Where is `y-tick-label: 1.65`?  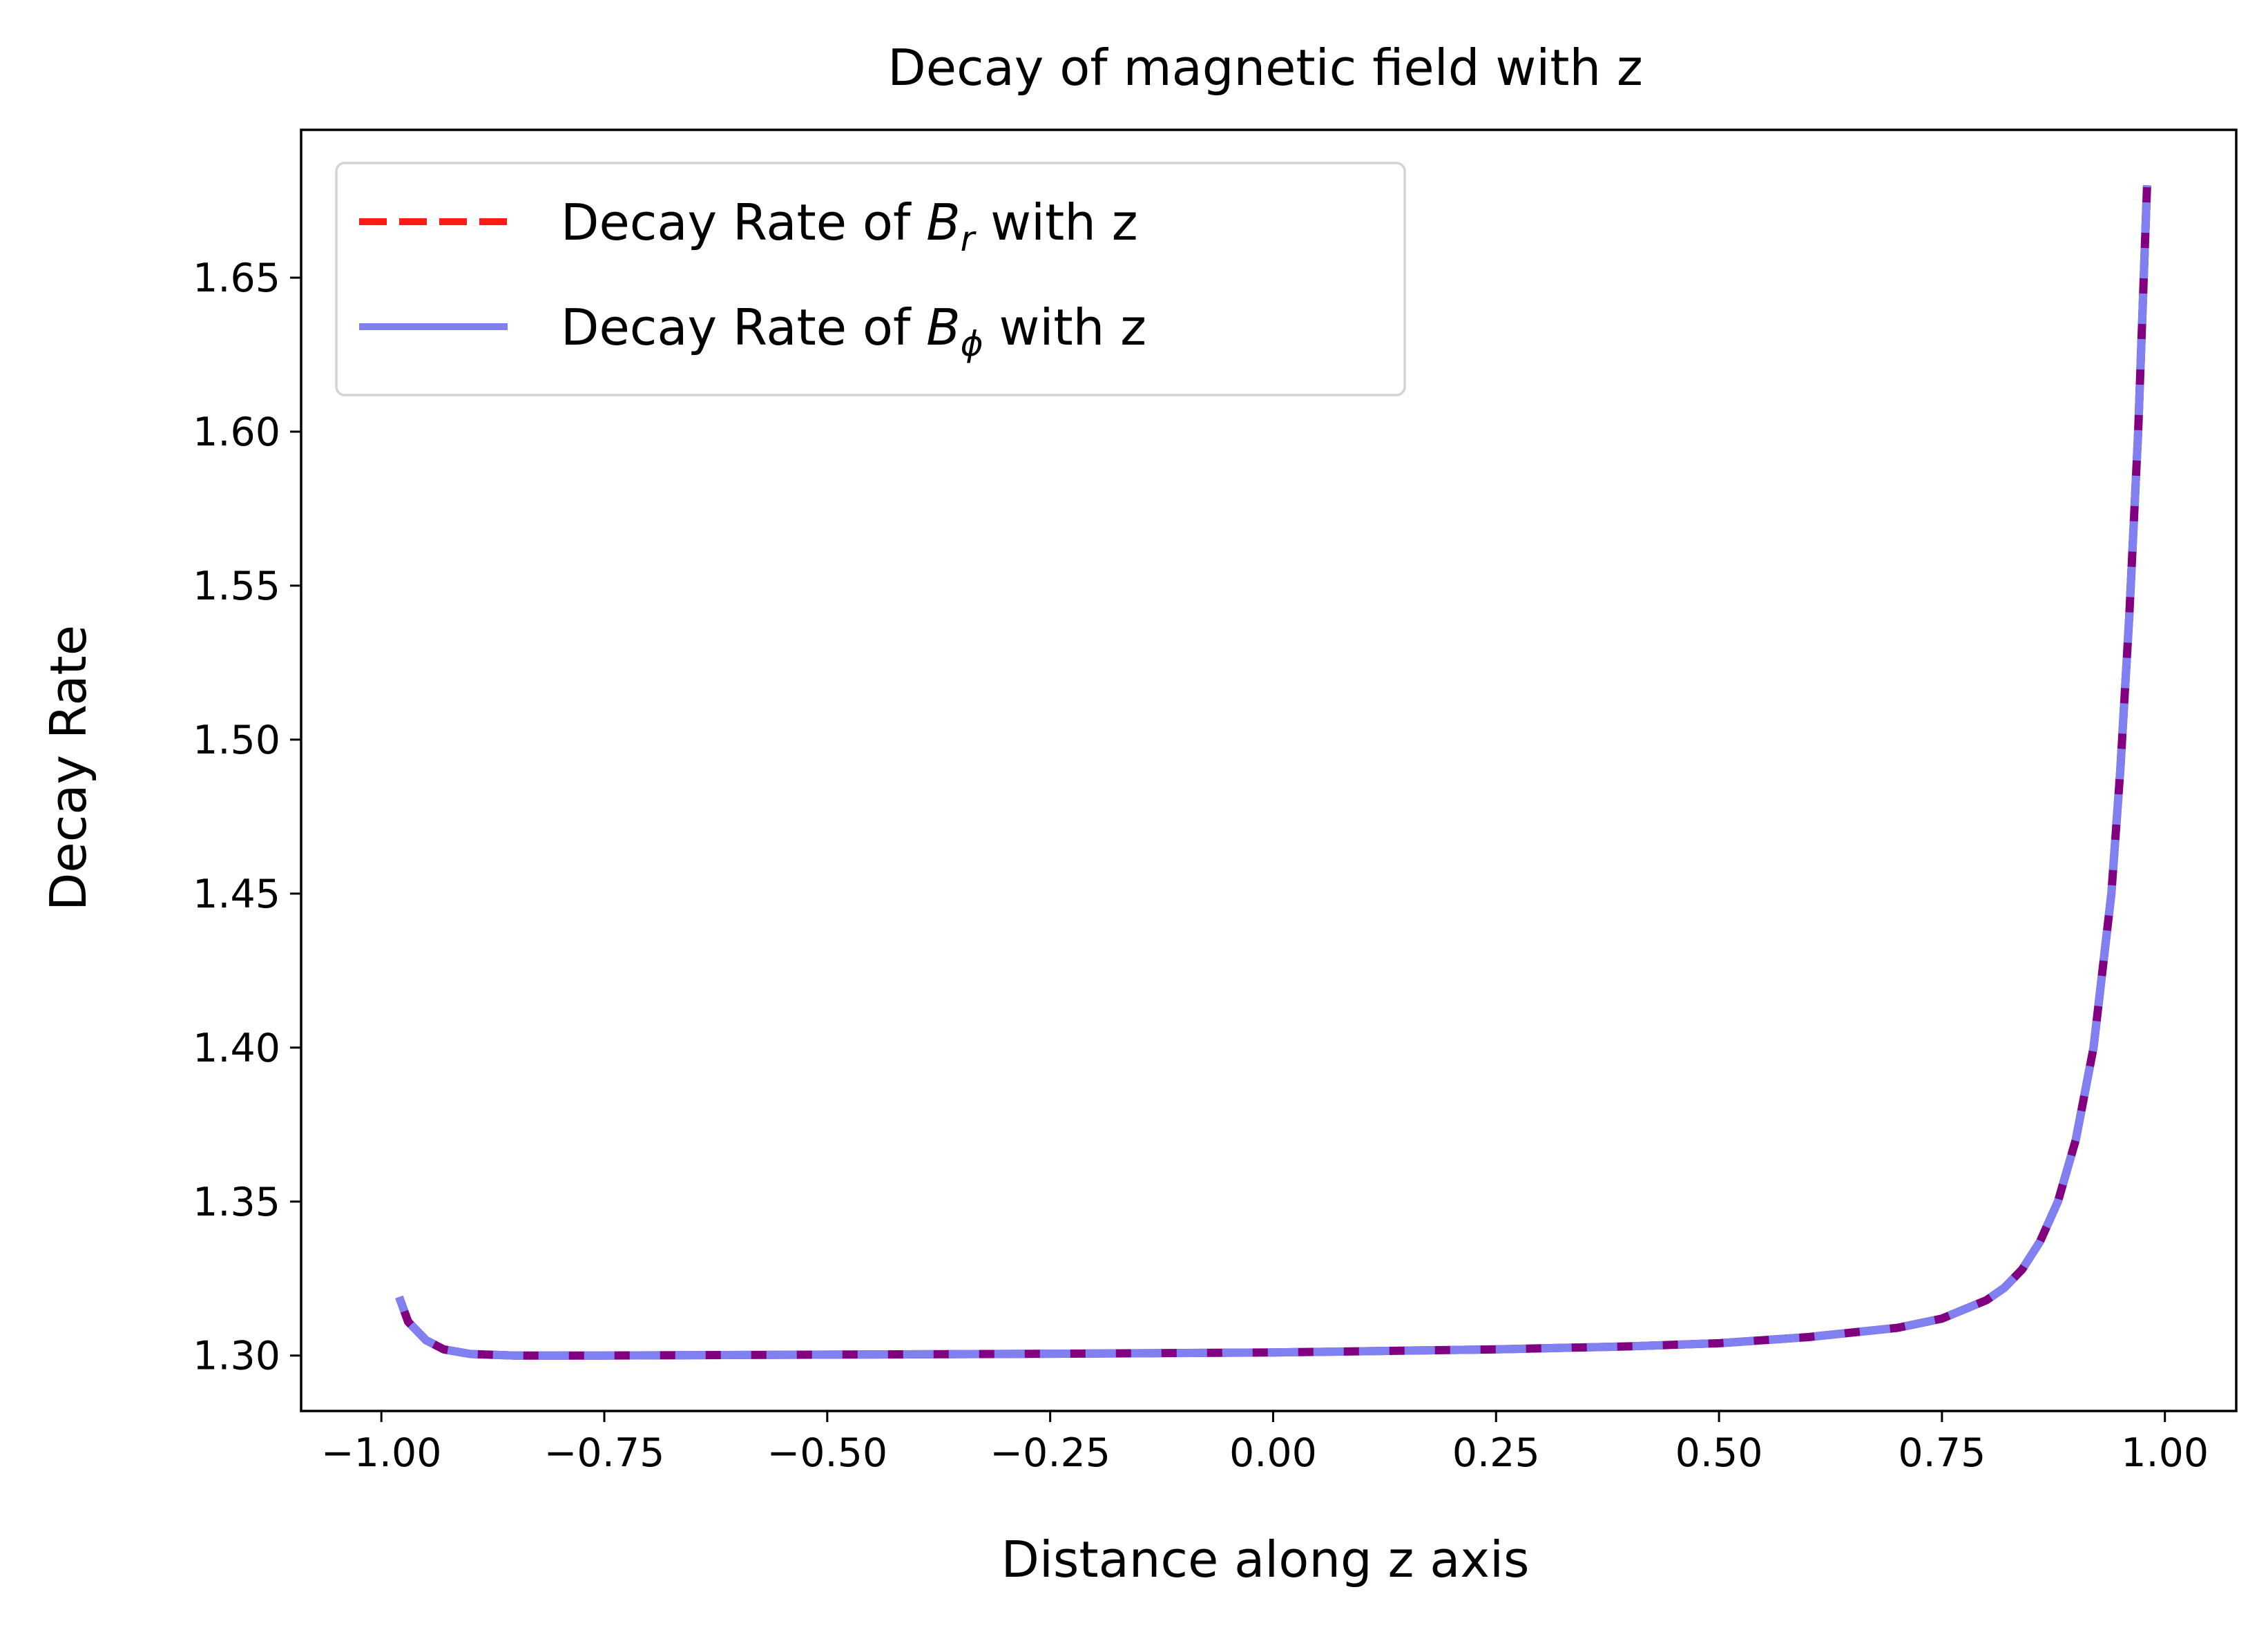
y-tick-label: 1.65 is located at coordinates (237, 278).